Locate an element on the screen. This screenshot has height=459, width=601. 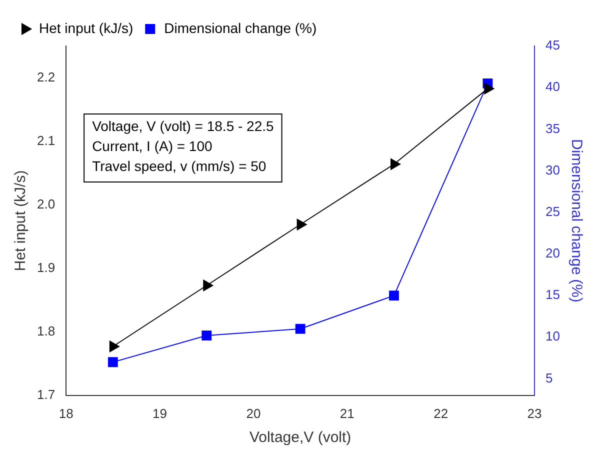
y2-tick-label: 5 is located at coordinates (549, 378).